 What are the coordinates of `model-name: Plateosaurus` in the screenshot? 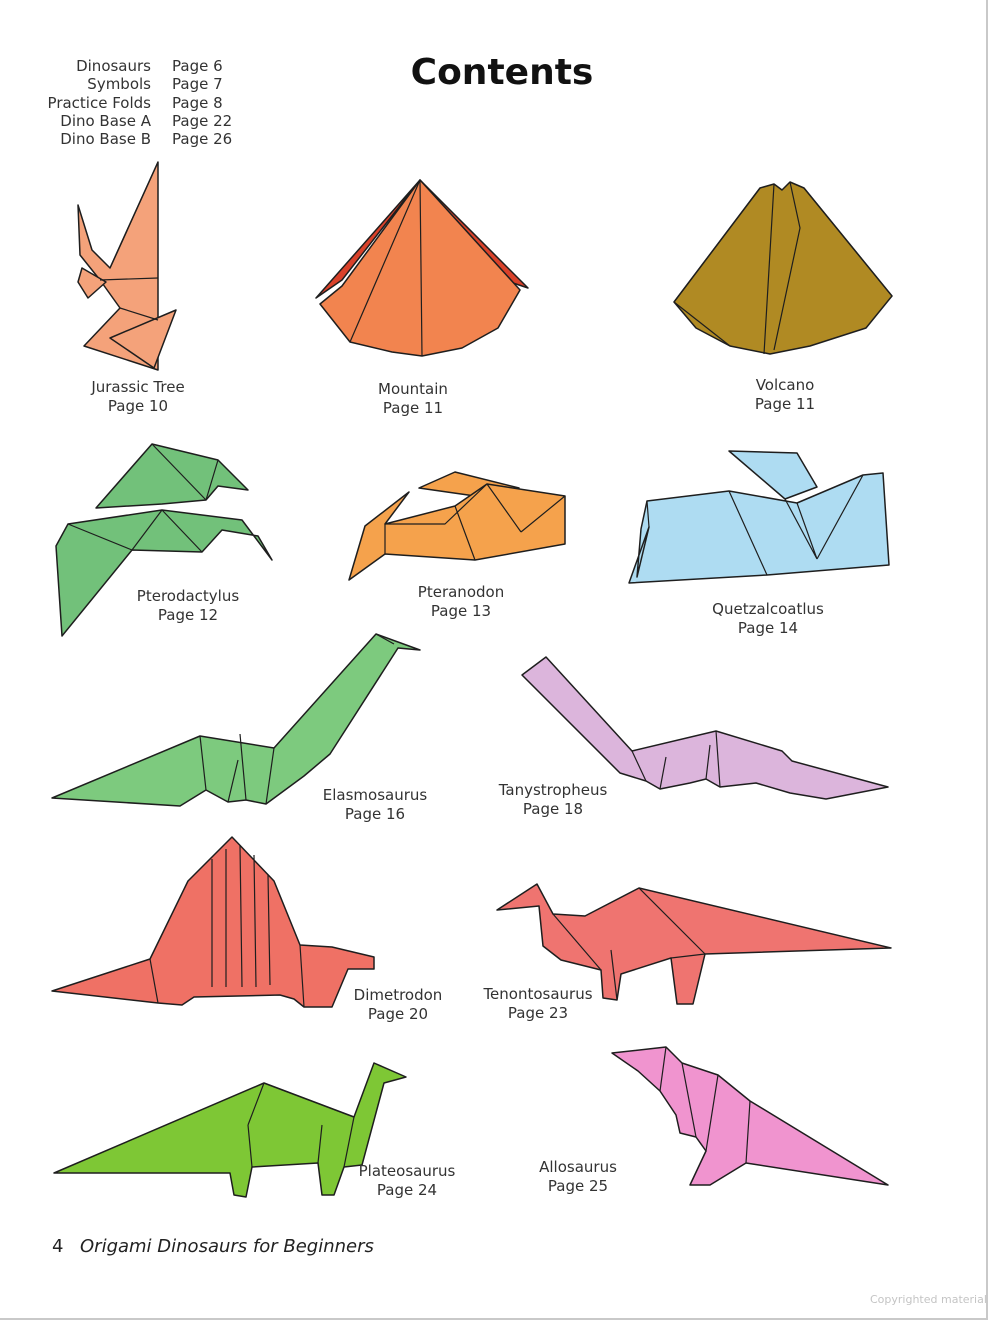 It's located at (407, 1171).